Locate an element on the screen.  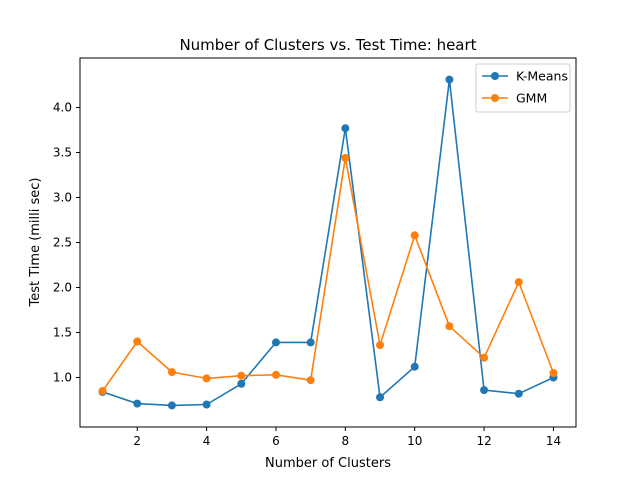
y-tick-label: 2.0 is located at coordinates (62, 288).